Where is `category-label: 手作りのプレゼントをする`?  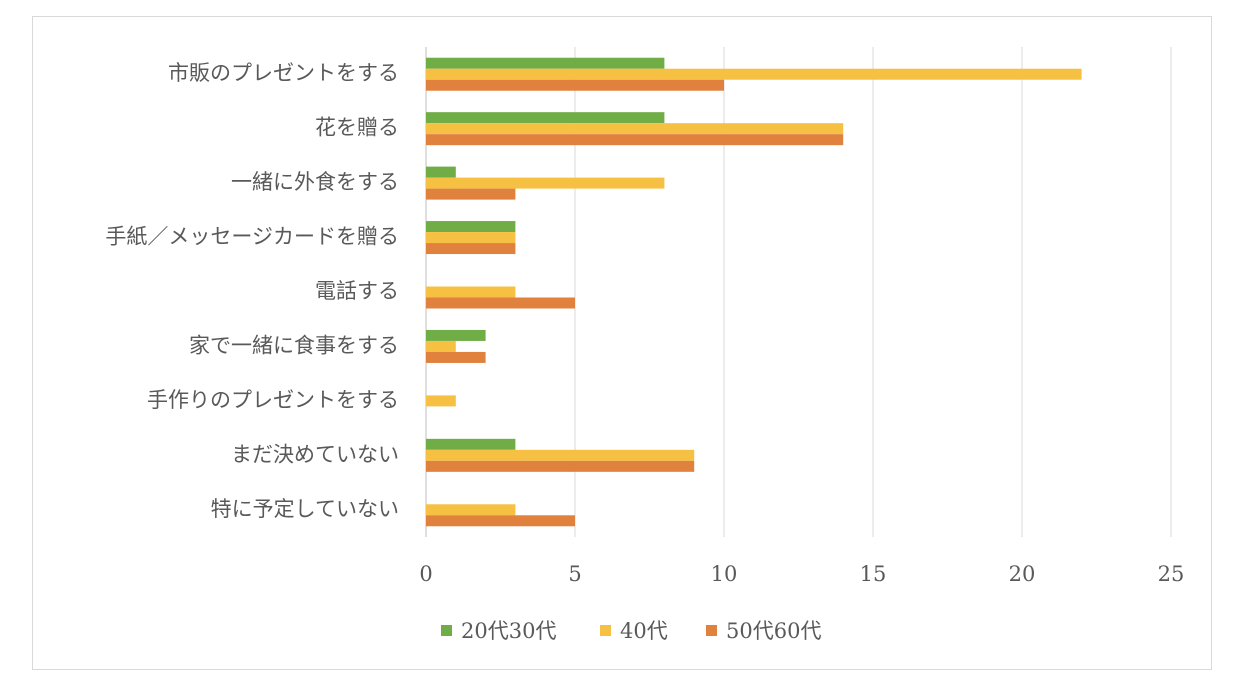
category-label: 手作りのプレゼントをする is located at coordinates (273, 400).